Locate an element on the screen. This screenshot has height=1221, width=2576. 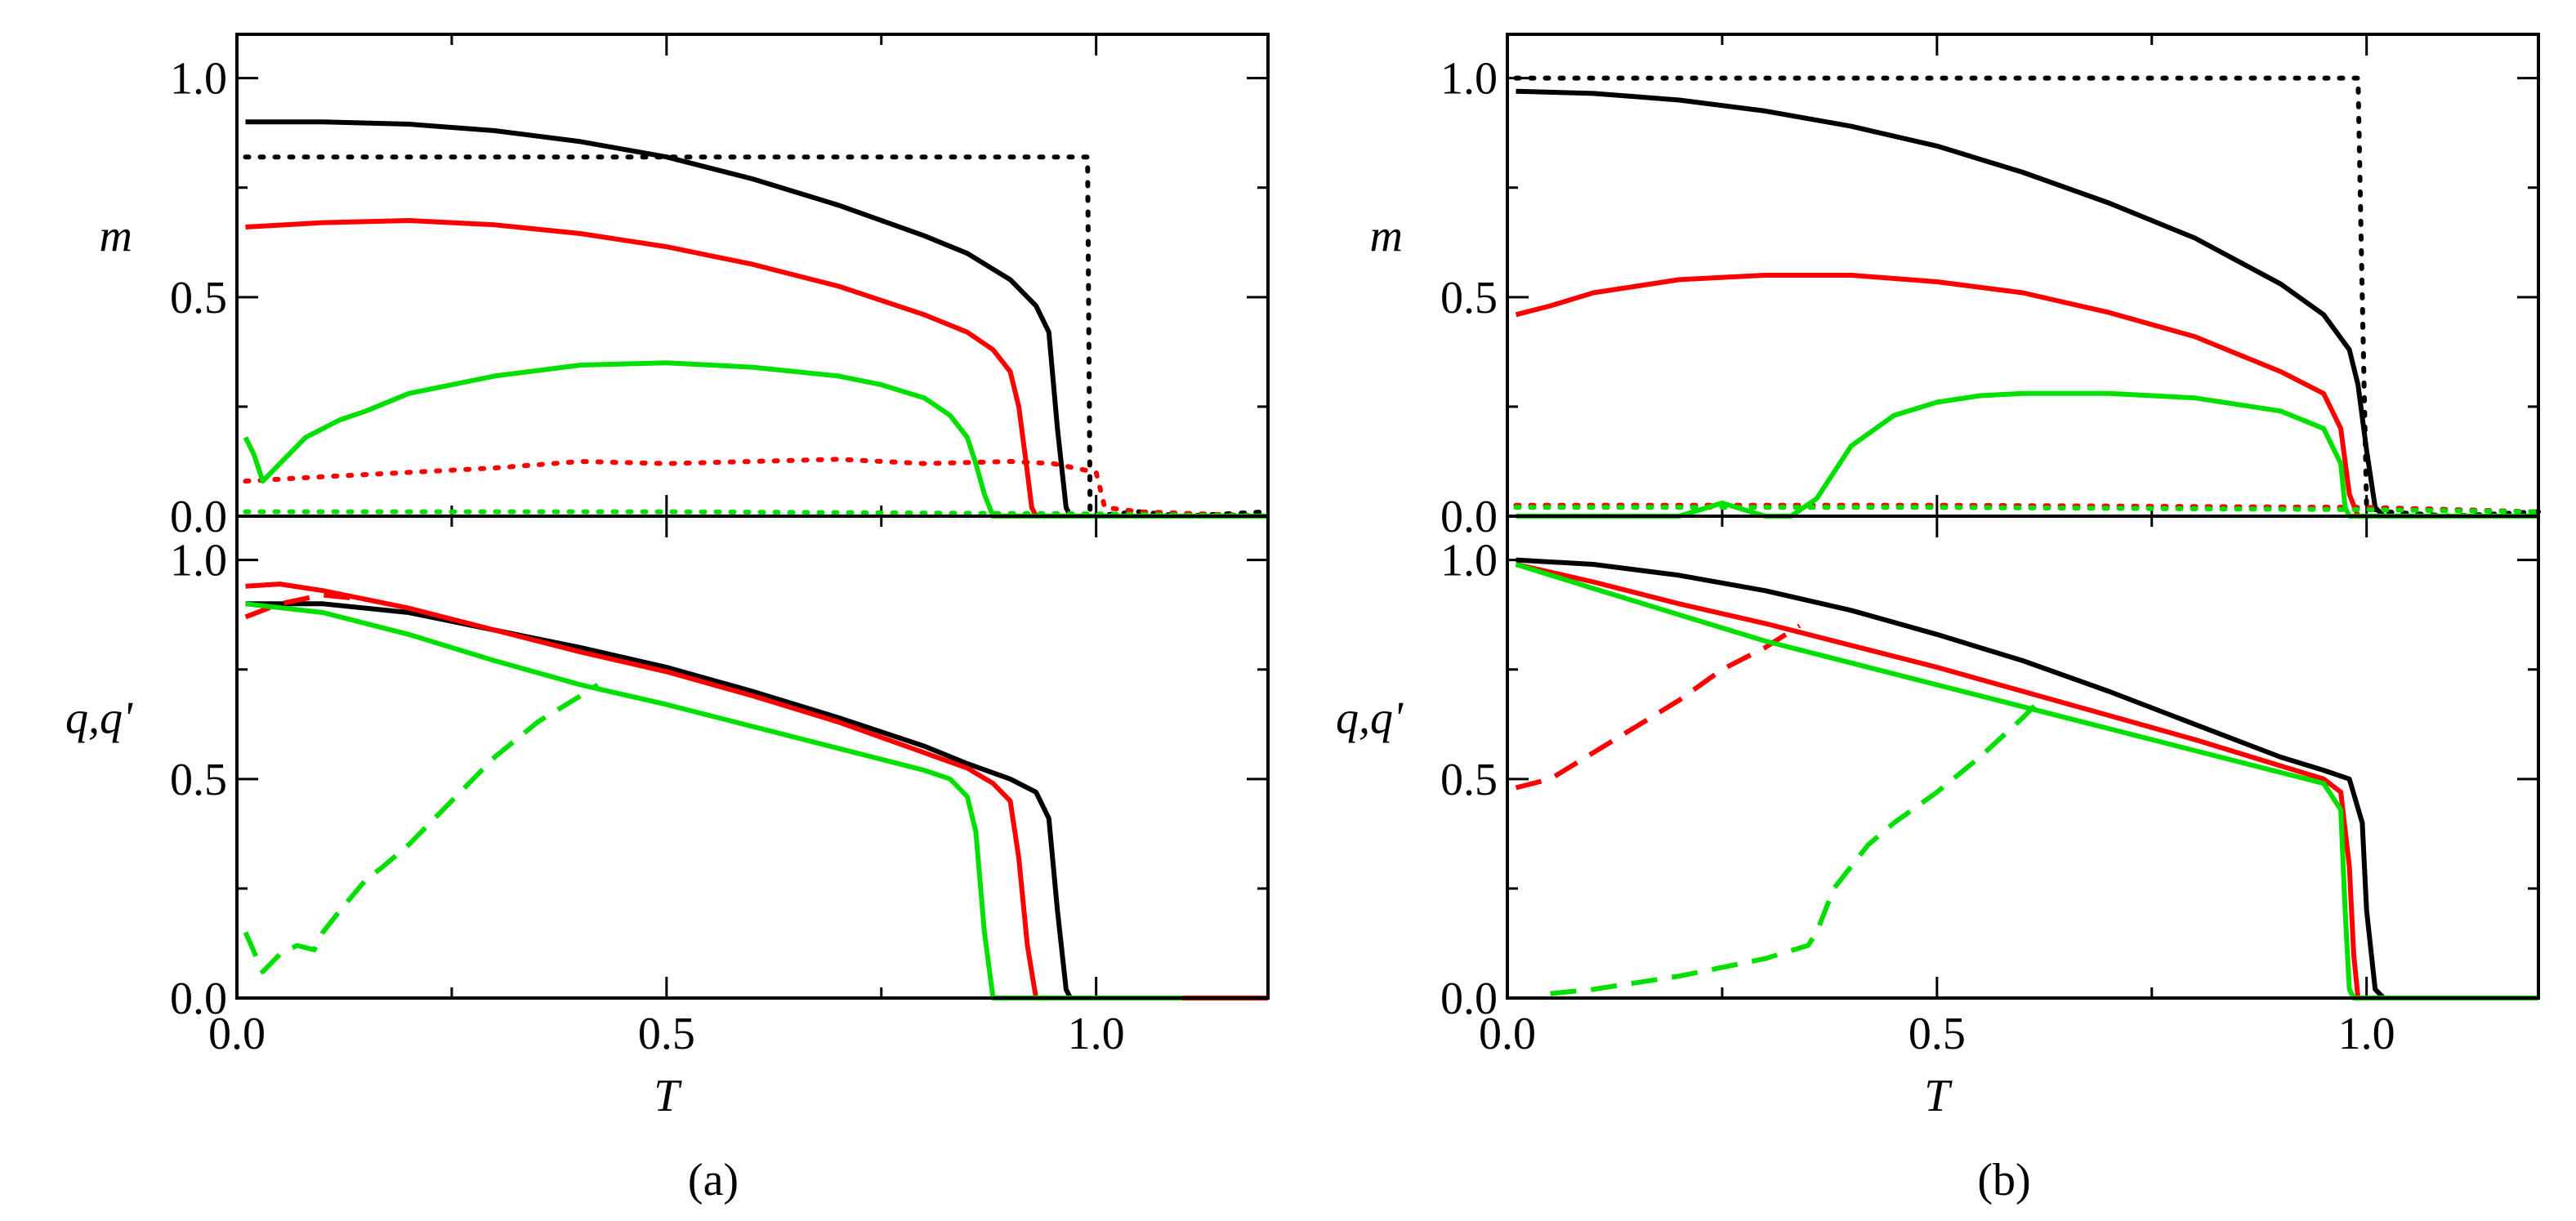
panel-label-b: (b) is located at coordinates (2004, 1180).